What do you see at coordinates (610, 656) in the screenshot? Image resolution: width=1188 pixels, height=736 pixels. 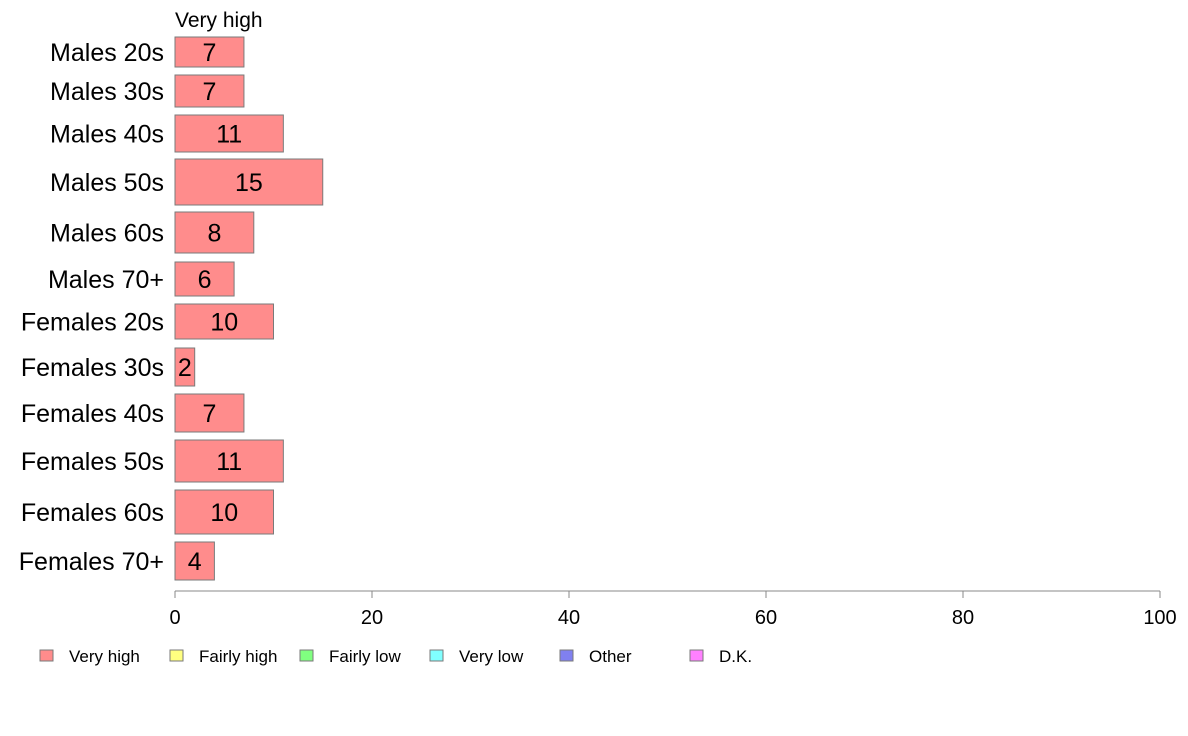 I see `legend-label: Other` at bounding box center [610, 656].